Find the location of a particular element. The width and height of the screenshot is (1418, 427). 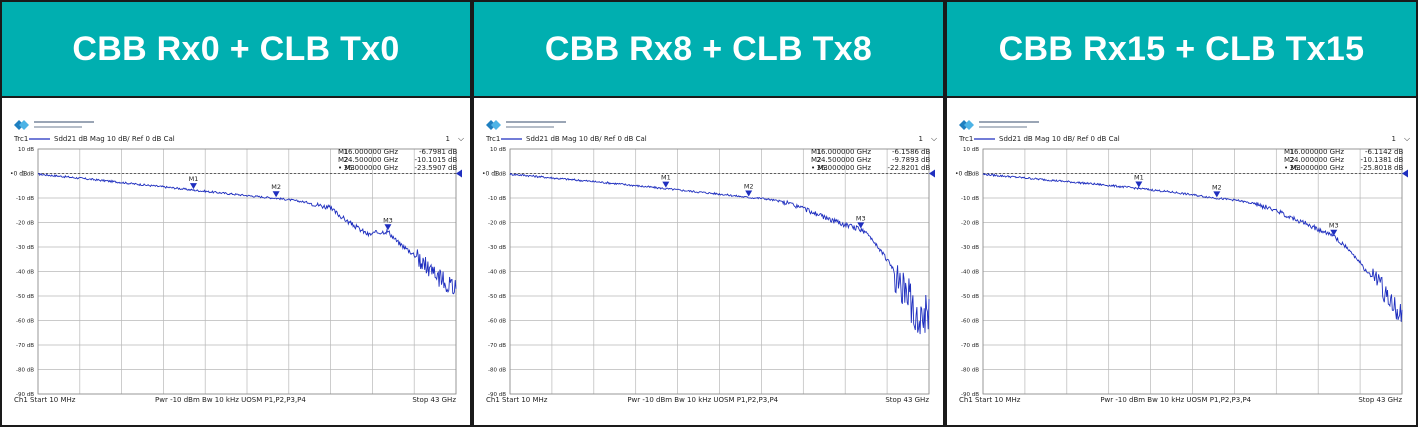

panel-header: CBB Rx15 + CLB Tx15 is located at coordinates (1181, 50).